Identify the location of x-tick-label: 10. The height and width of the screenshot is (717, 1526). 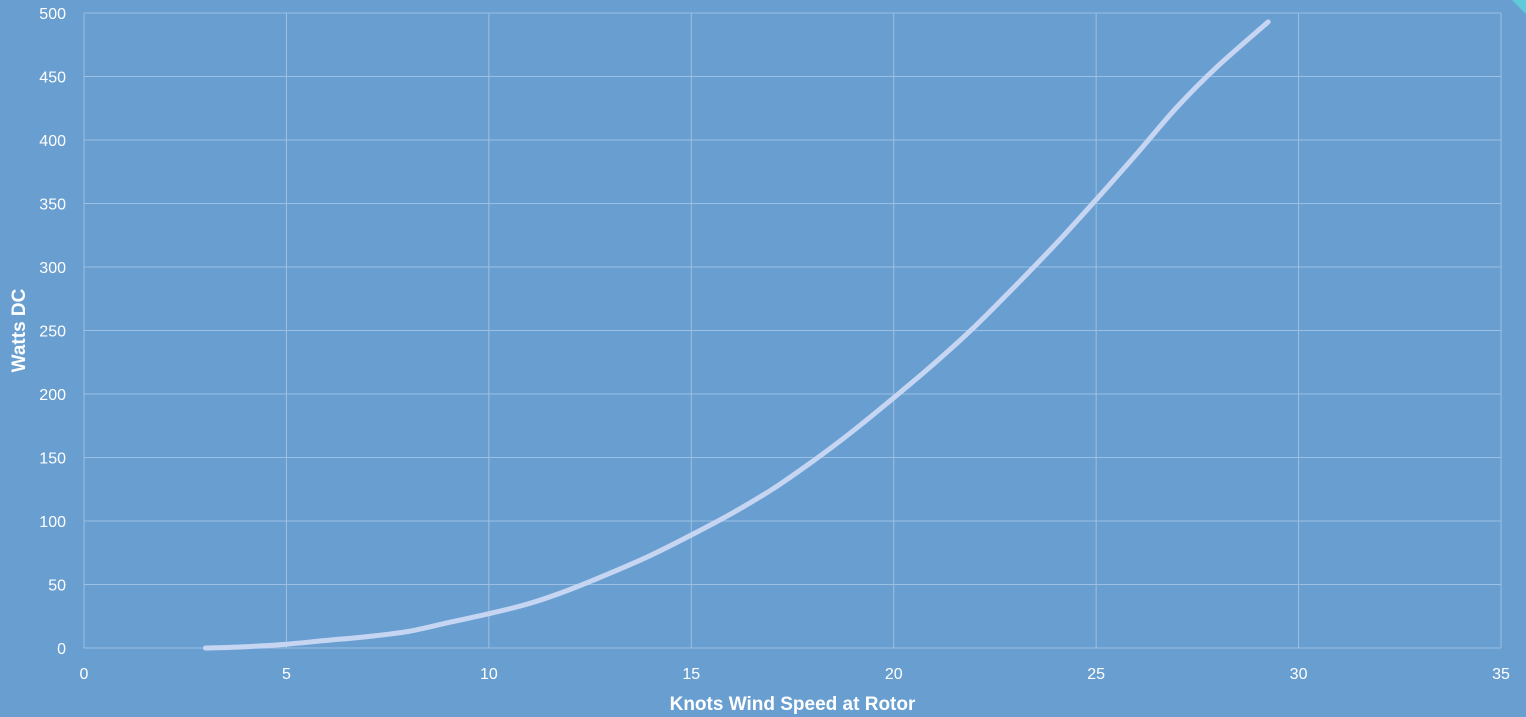
(489, 674).